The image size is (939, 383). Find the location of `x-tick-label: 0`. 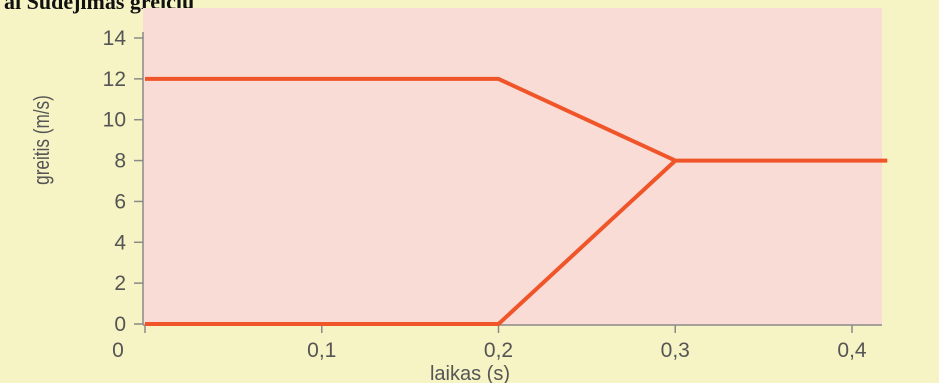

x-tick-label: 0 is located at coordinates (118, 350).